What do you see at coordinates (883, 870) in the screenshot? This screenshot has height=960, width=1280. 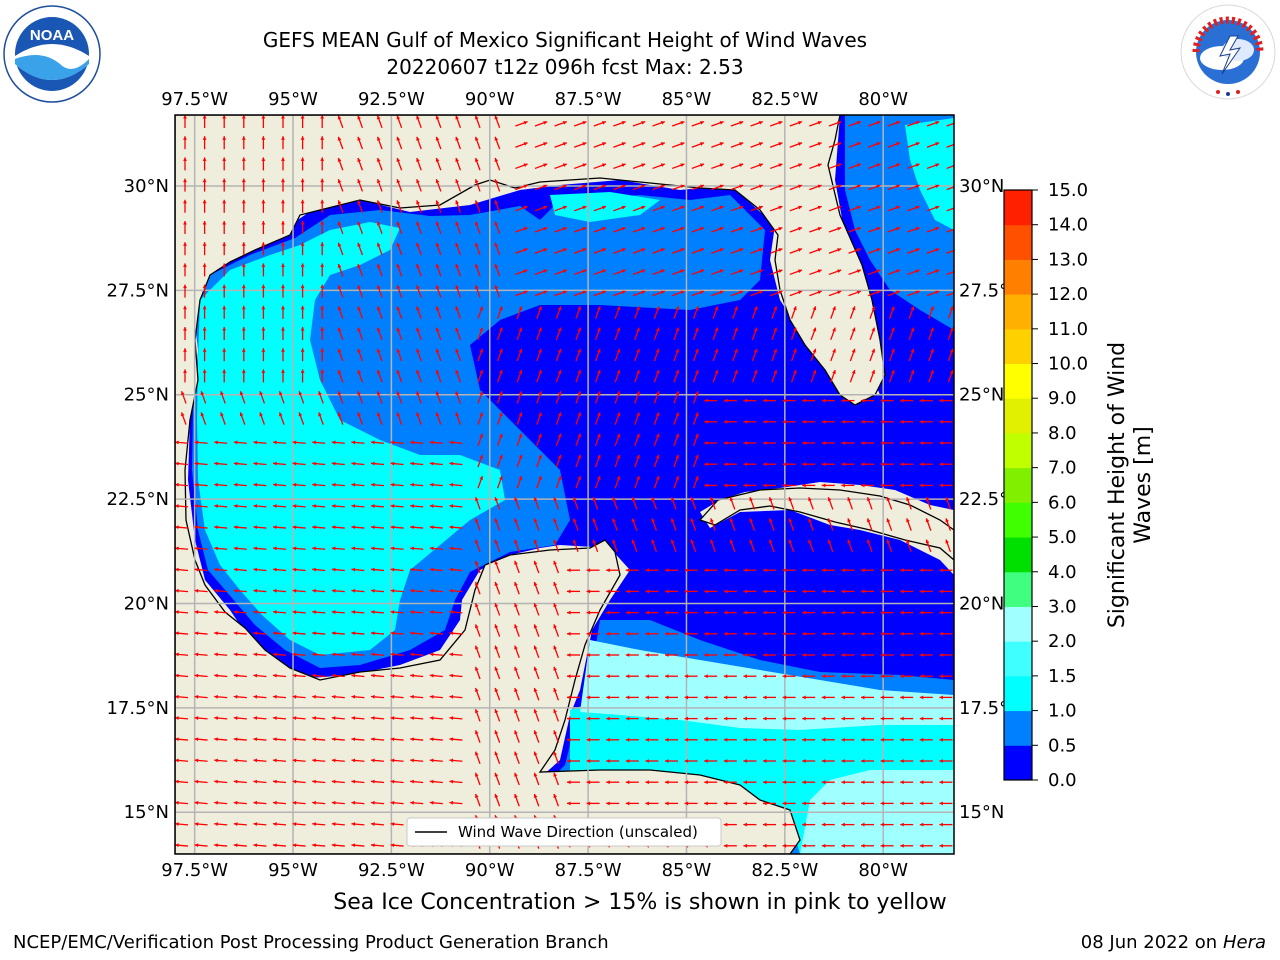 I see `x-tick-label: 80°W` at bounding box center [883, 870].